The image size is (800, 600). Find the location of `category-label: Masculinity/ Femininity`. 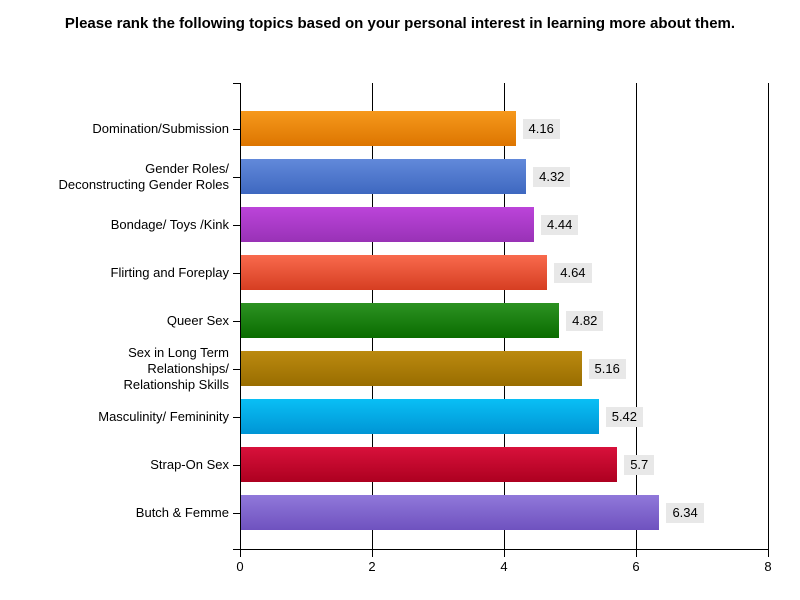

category-label: Masculinity/ Femininity is located at coordinates (163, 416).